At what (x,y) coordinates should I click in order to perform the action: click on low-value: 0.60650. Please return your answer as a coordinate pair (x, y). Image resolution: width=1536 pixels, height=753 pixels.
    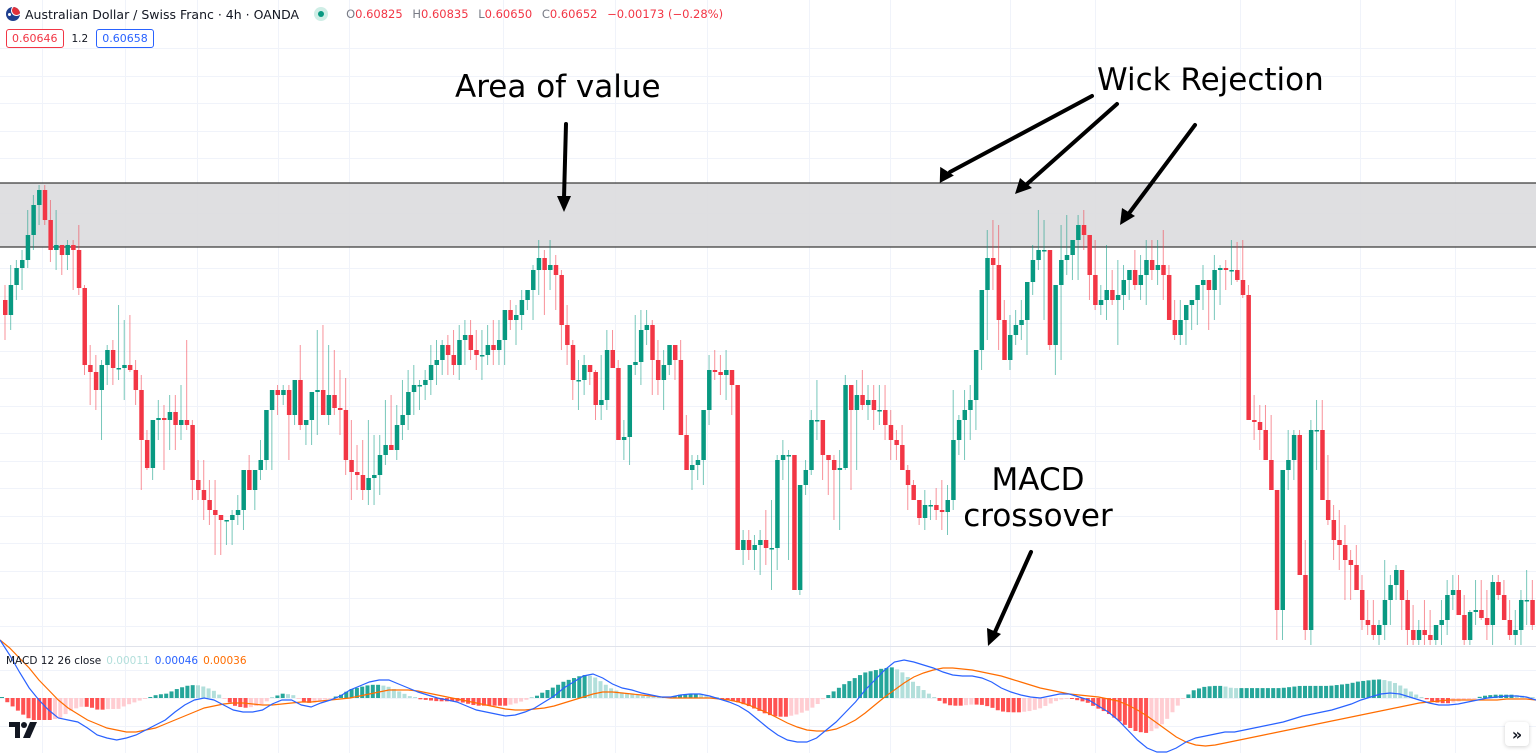
    Looking at the image, I should click on (508, 14).